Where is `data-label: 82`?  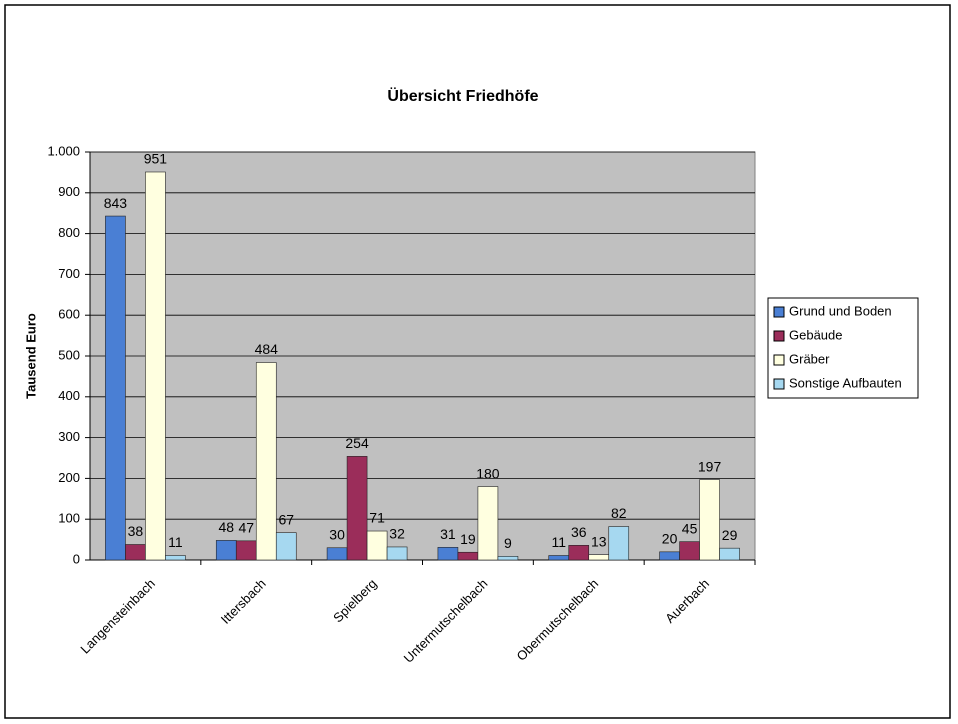 data-label: 82 is located at coordinates (619, 513).